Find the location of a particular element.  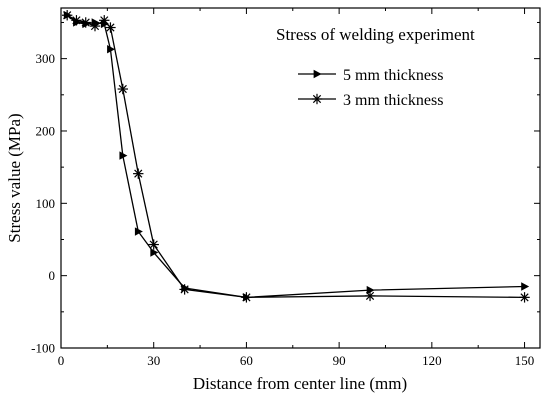

y-tick-label: -100 is located at coordinates (43, 348).